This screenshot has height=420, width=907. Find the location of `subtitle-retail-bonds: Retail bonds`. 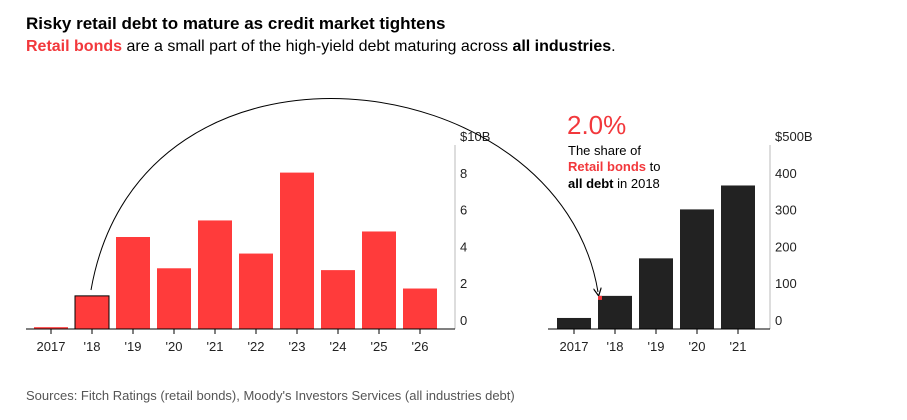

subtitle-retail-bonds: Retail bonds is located at coordinates (74, 46).